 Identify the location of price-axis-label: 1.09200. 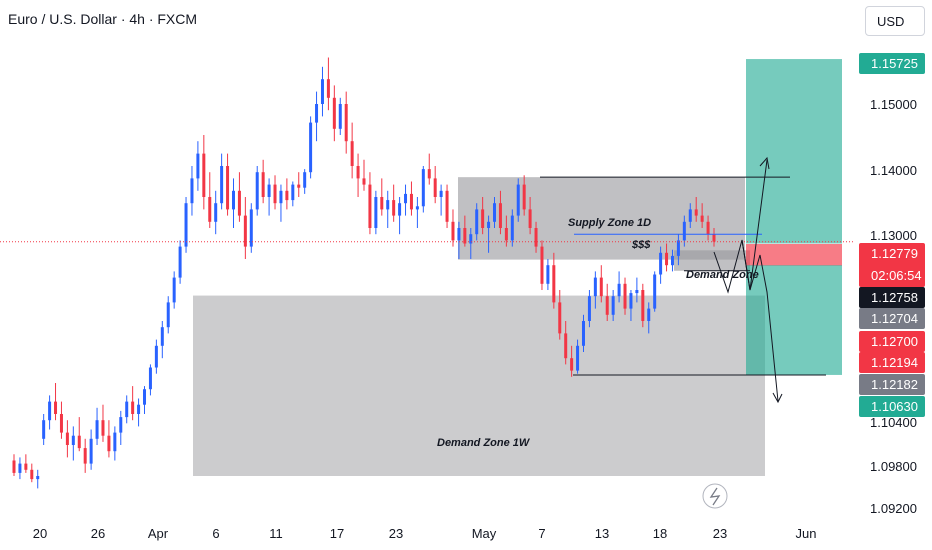
(893, 508).